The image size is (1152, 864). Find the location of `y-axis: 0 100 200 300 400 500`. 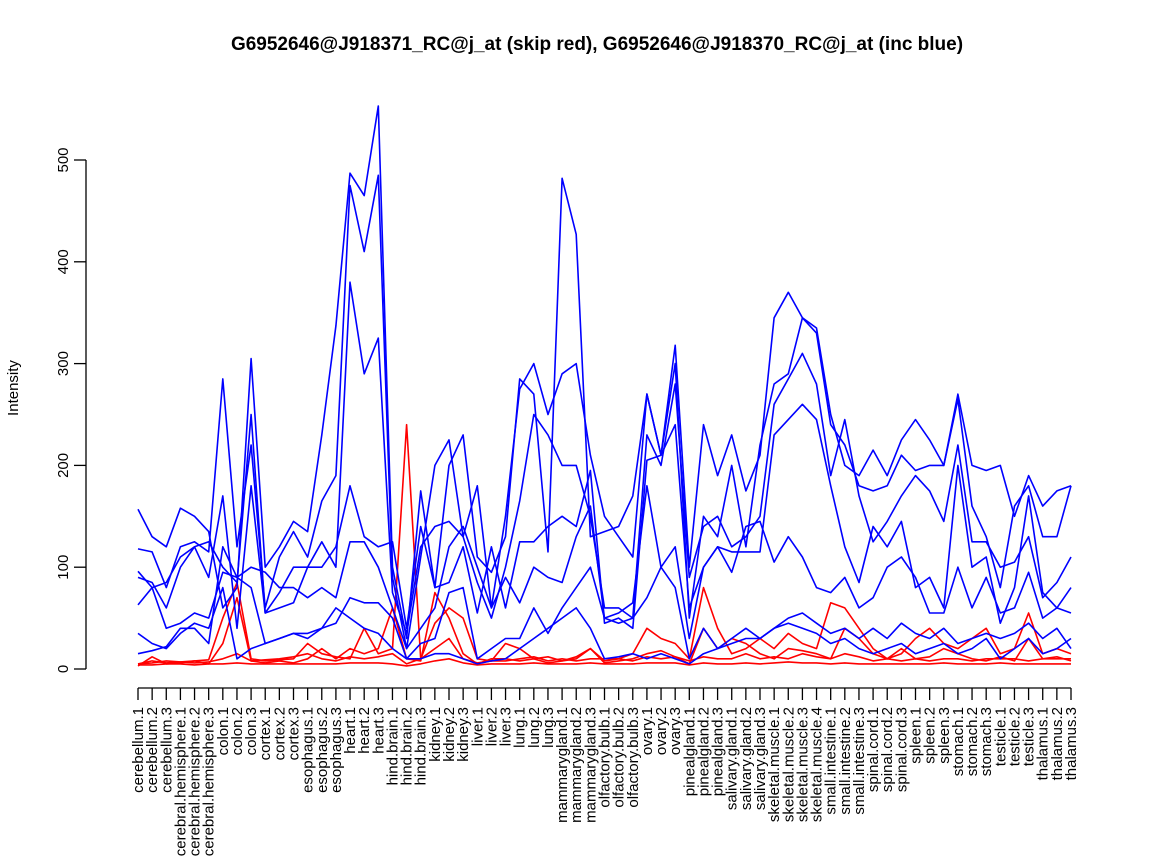

y-axis: 0 100 200 300 400 500 is located at coordinates (71, 410).